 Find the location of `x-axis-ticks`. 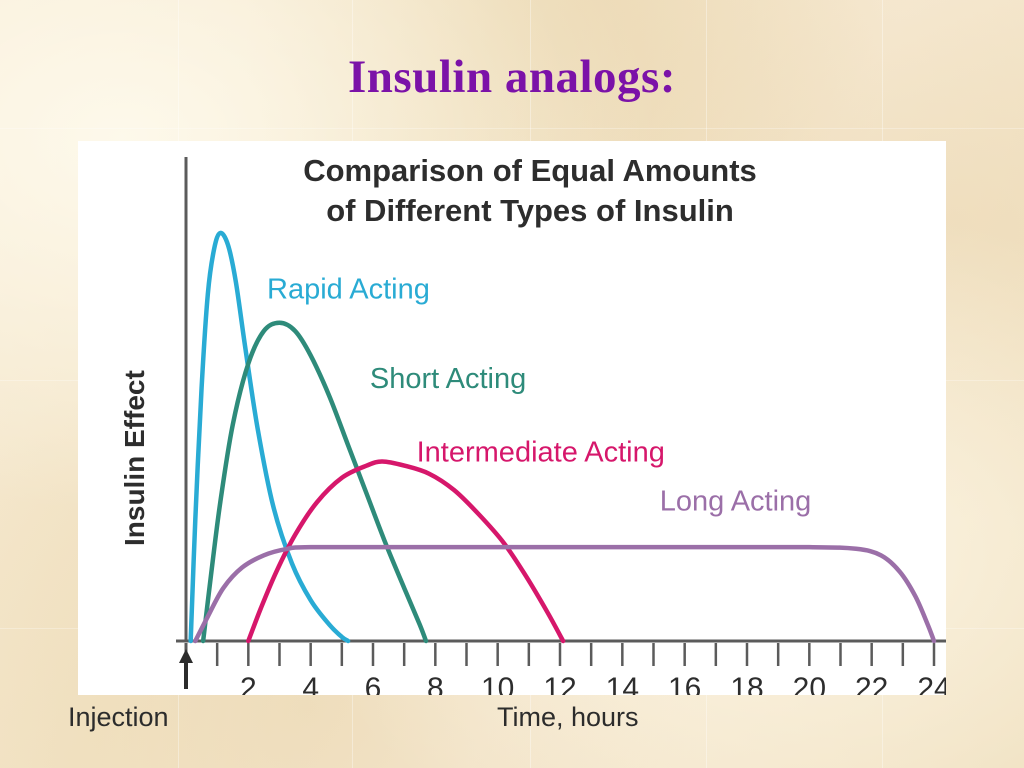

x-axis-ticks is located at coordinates (560, 654).